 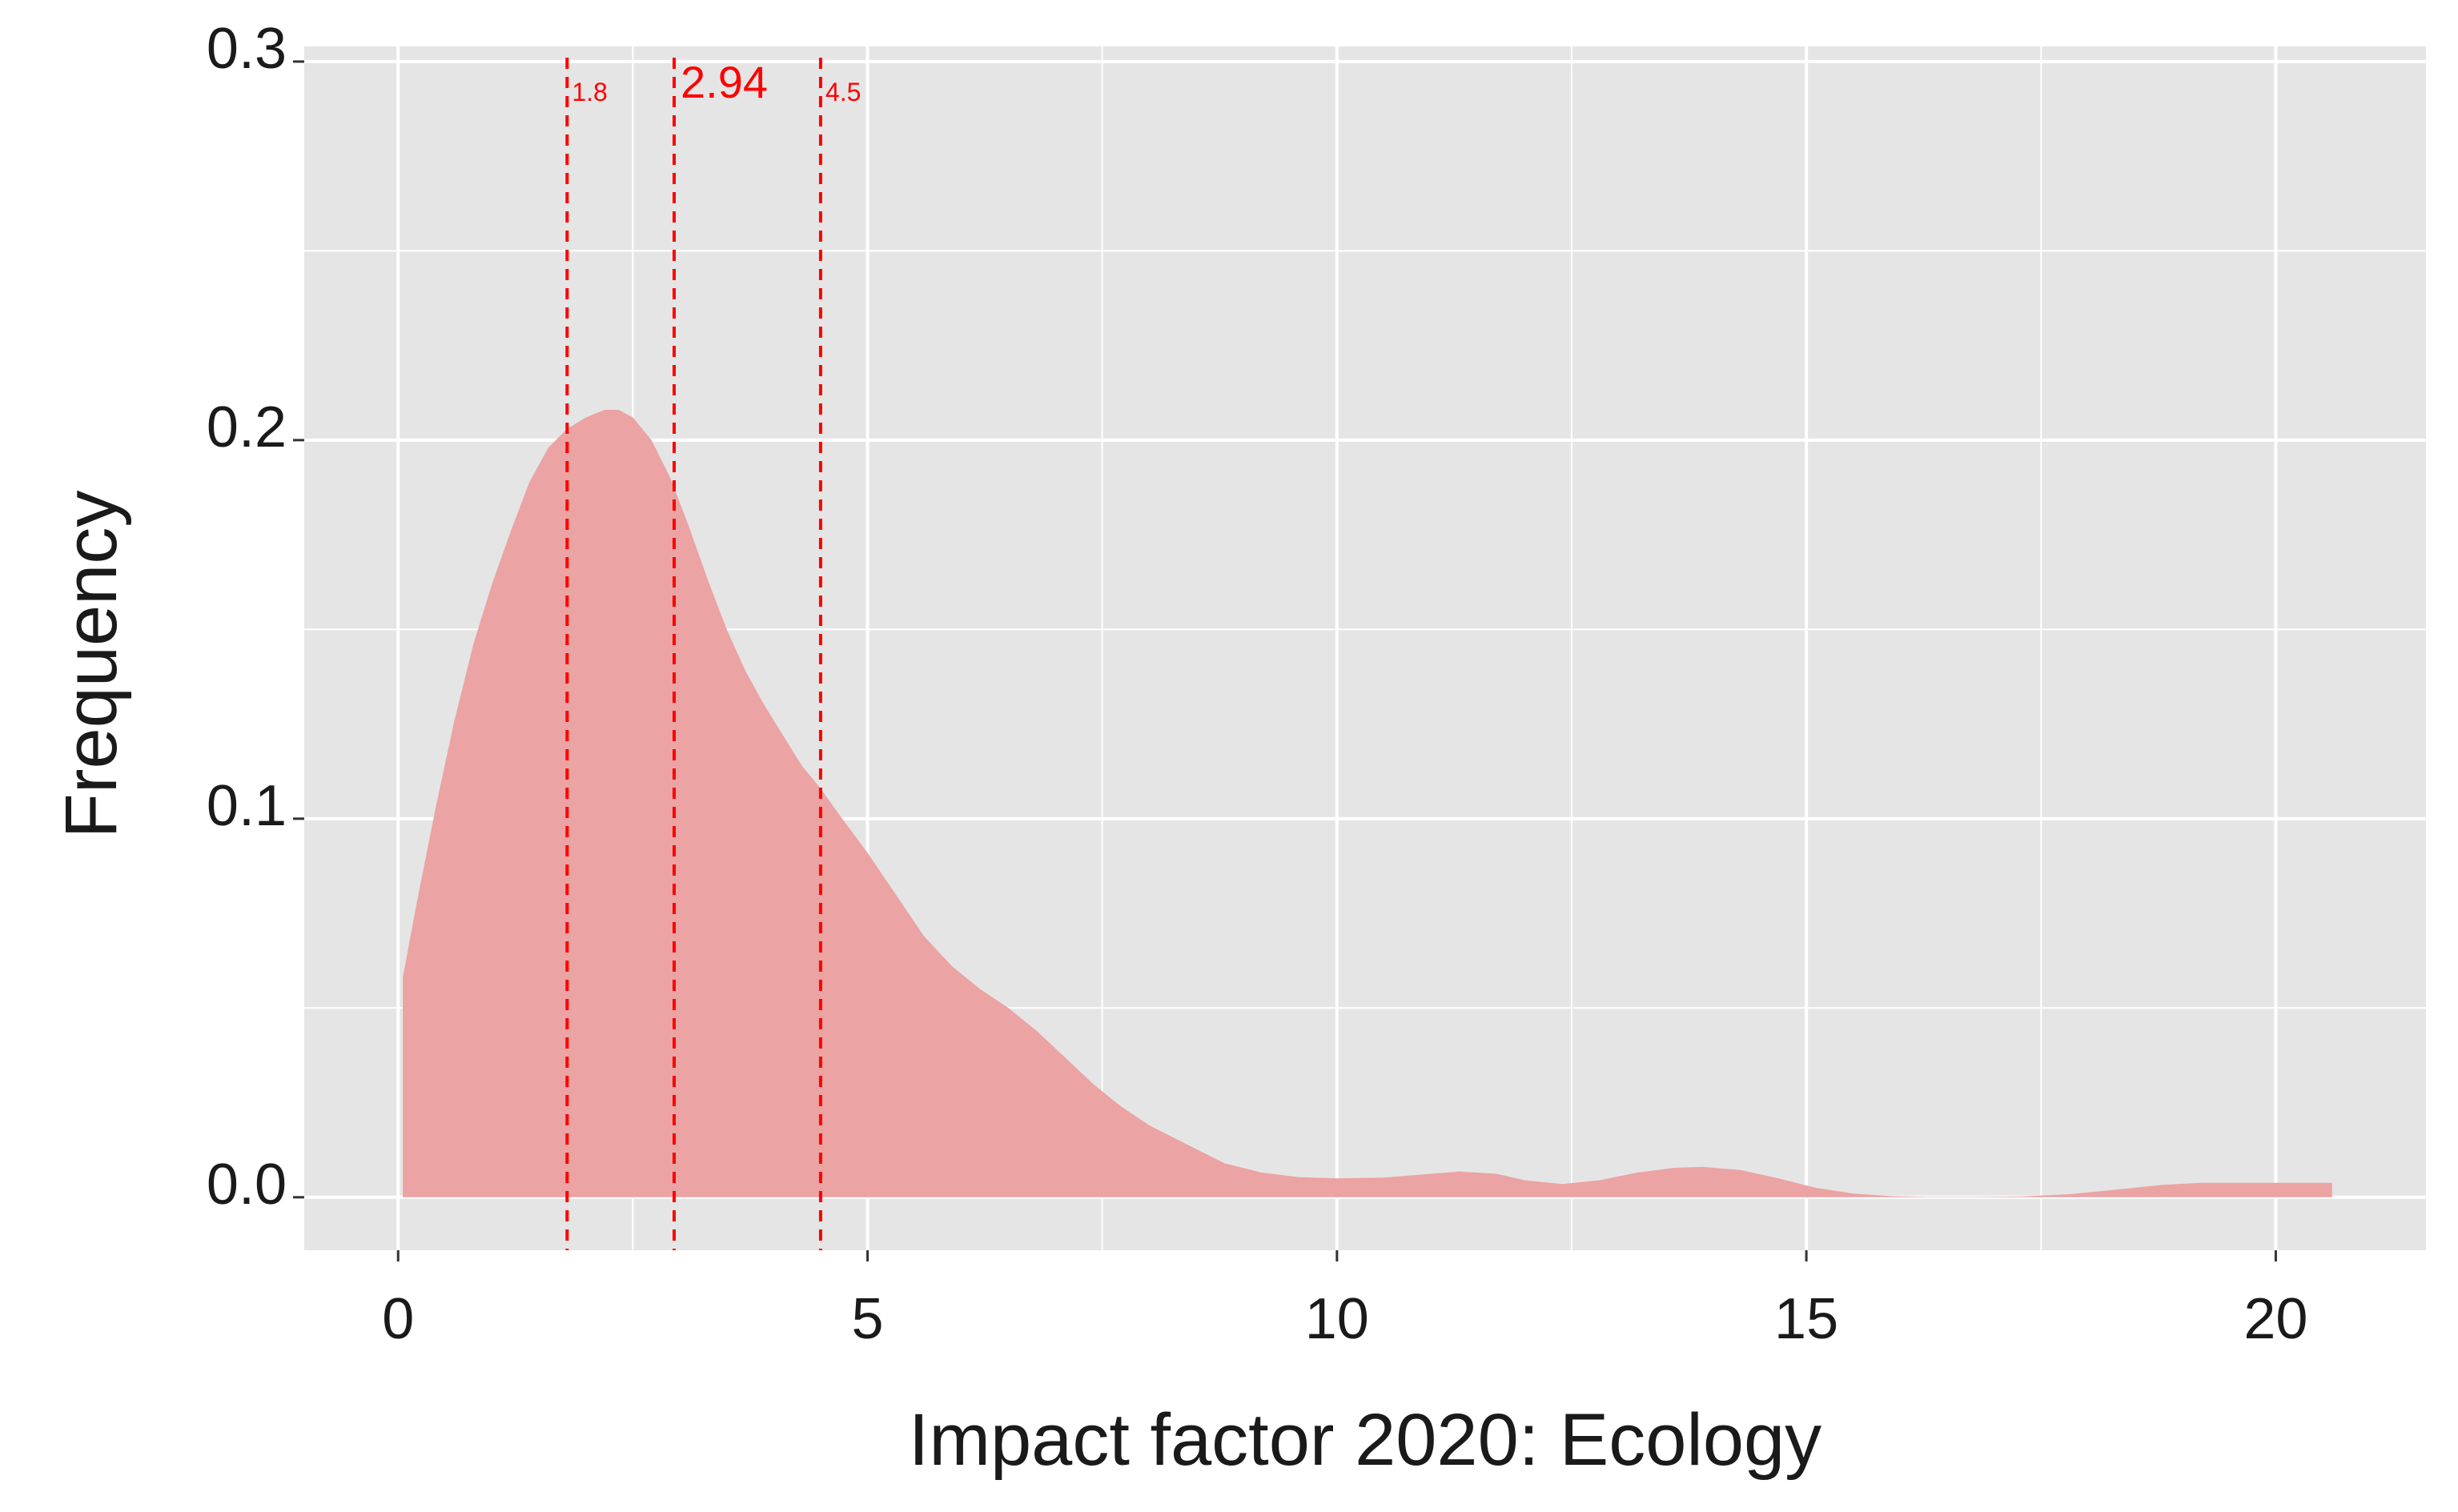 What do you see at coordinates (713, 653) in the screenshot?
I see `reference-lines: 1.8 2.94 4.5` at bounding box center [713, 653].